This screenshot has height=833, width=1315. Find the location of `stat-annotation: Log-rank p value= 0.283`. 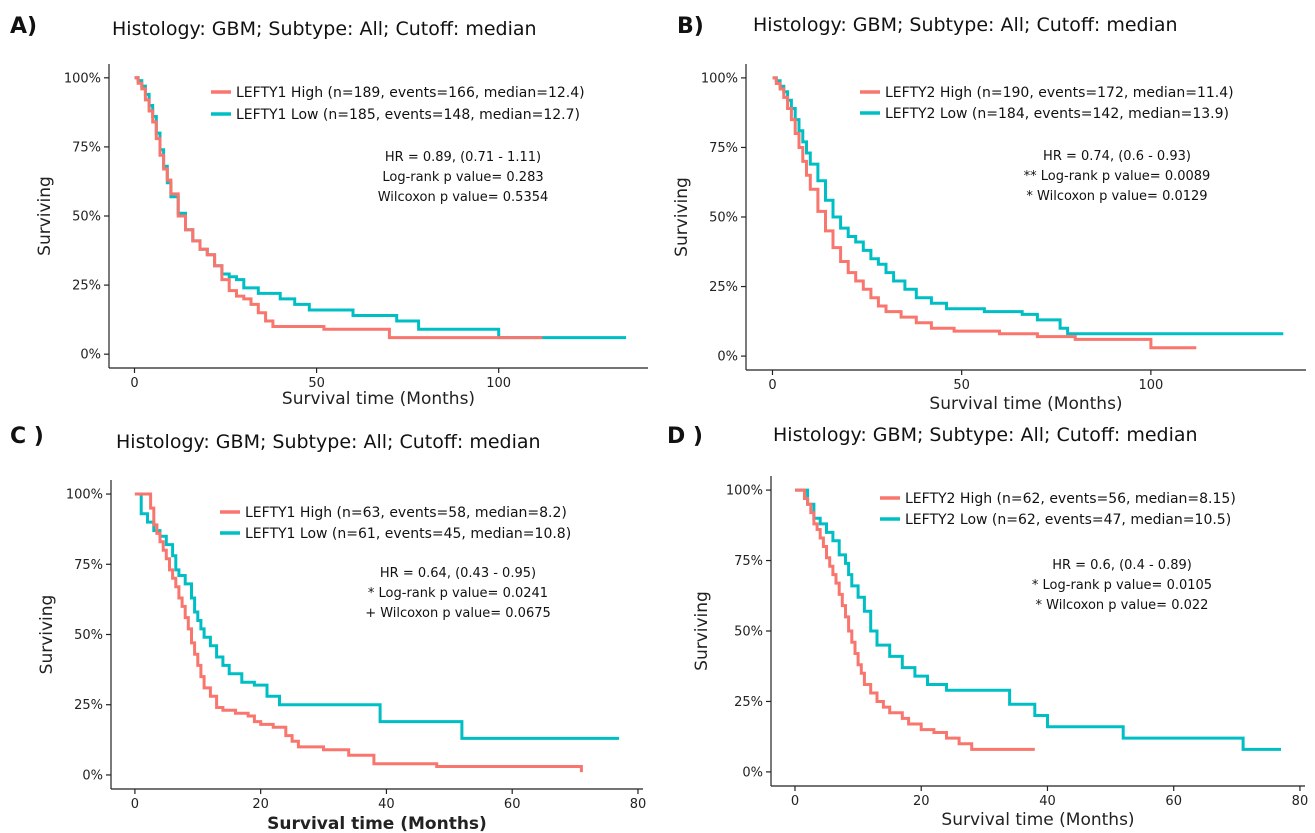

stat-annotation: Log-rank p value= 0.283 is located at coordinates (462, 177).